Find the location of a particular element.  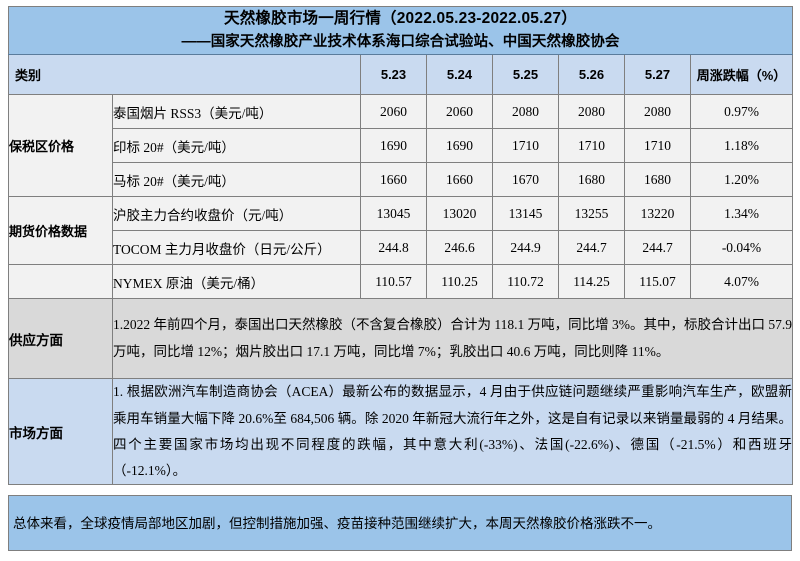

cell-value: 110.72 is located at coordinates (525, 282).